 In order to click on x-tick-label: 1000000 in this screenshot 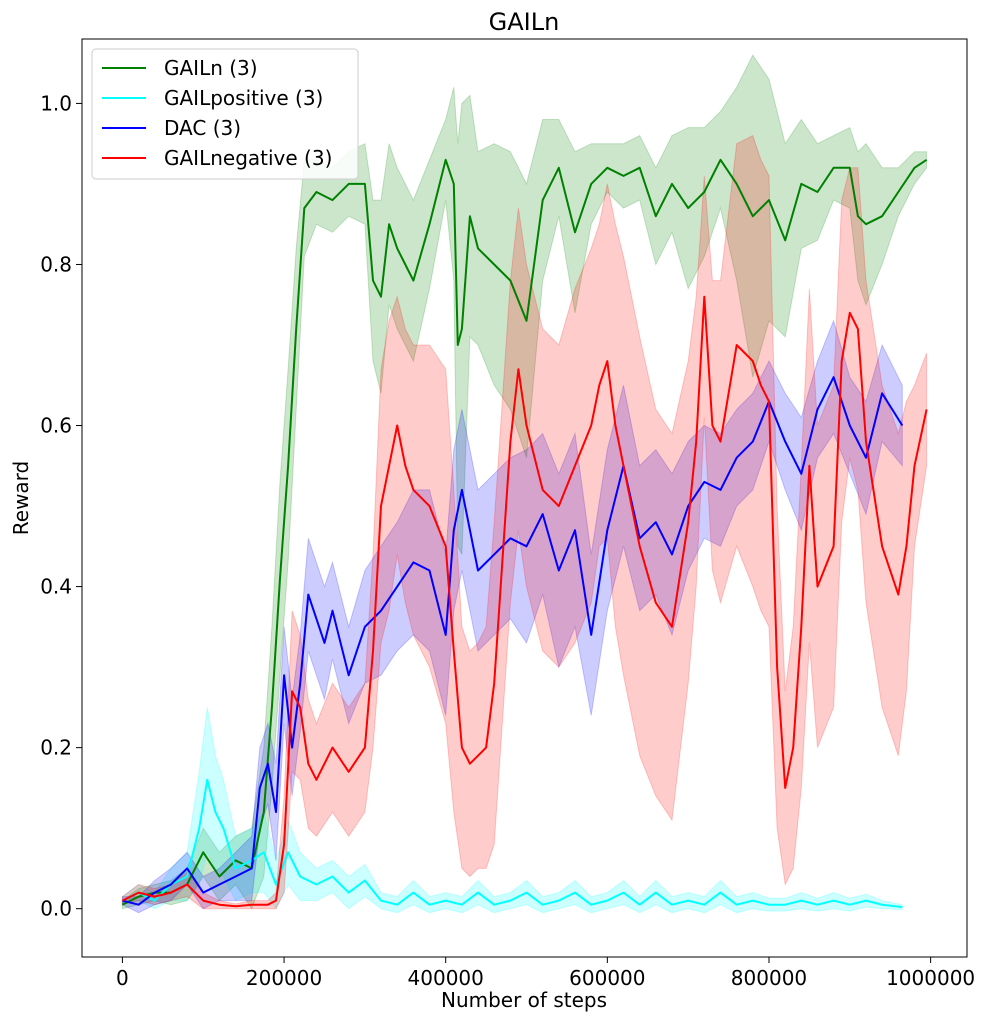, I will do `click(930, 978)`.